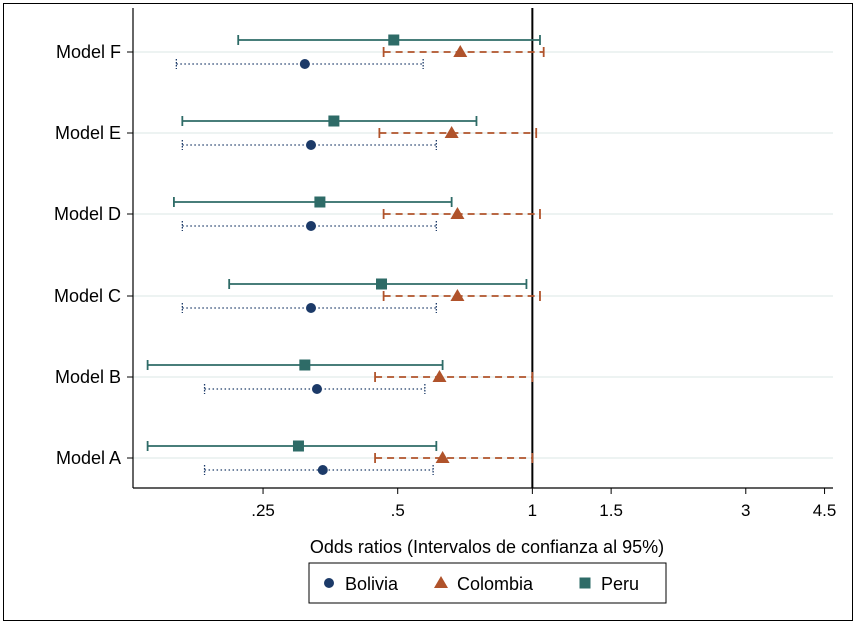  I want to click on x-tick-label: 1.5, so click(611, 510).